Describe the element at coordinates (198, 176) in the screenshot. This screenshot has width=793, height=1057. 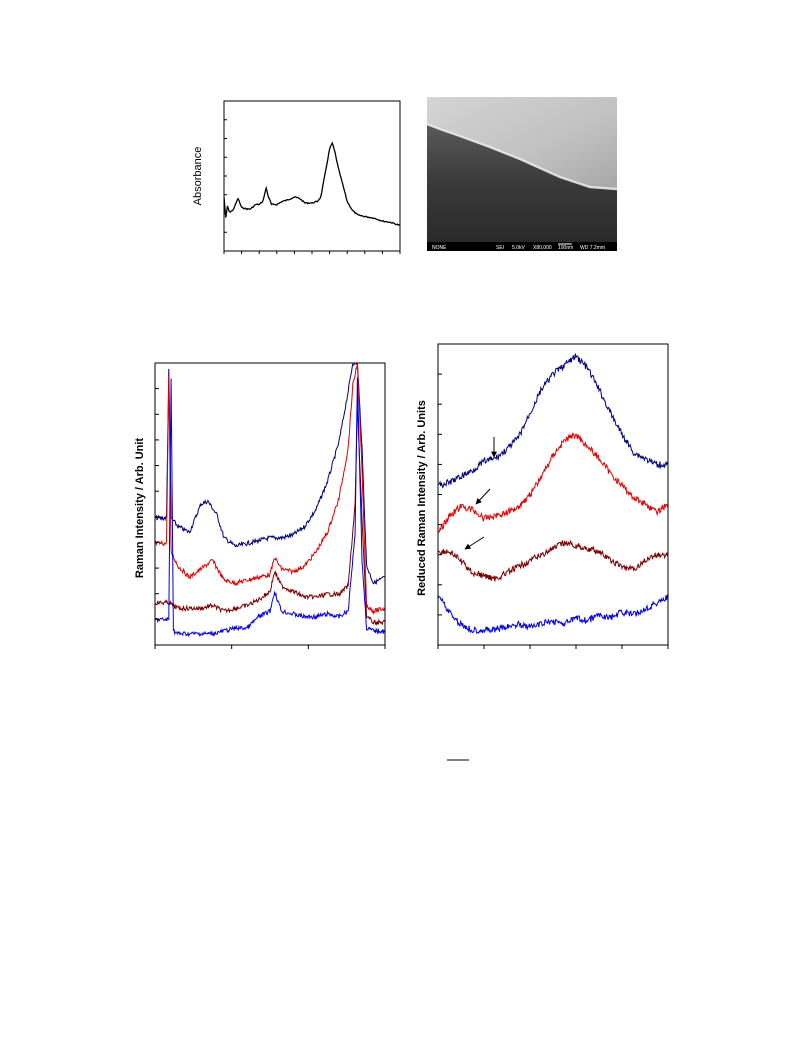
I see `y-axis-label: Absorbance` at that location.